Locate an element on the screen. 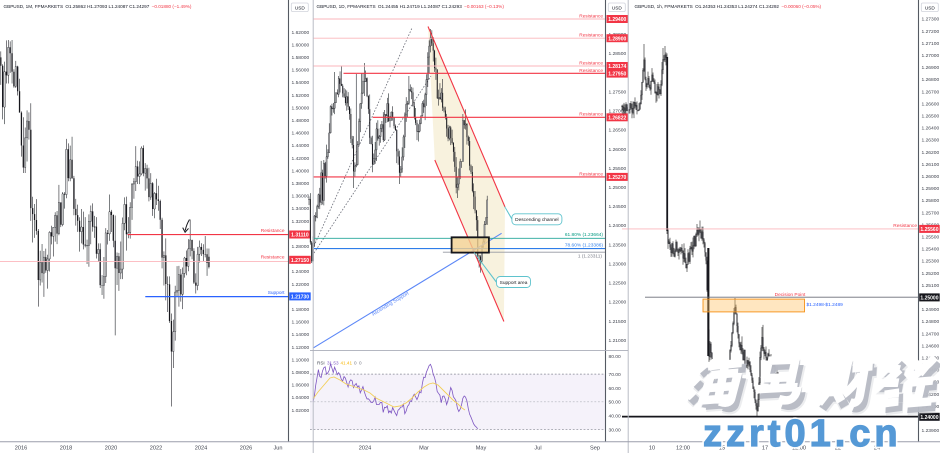 The image size is (940, 453). svg-text: 1.24500 is located at coordinates (618, 207).